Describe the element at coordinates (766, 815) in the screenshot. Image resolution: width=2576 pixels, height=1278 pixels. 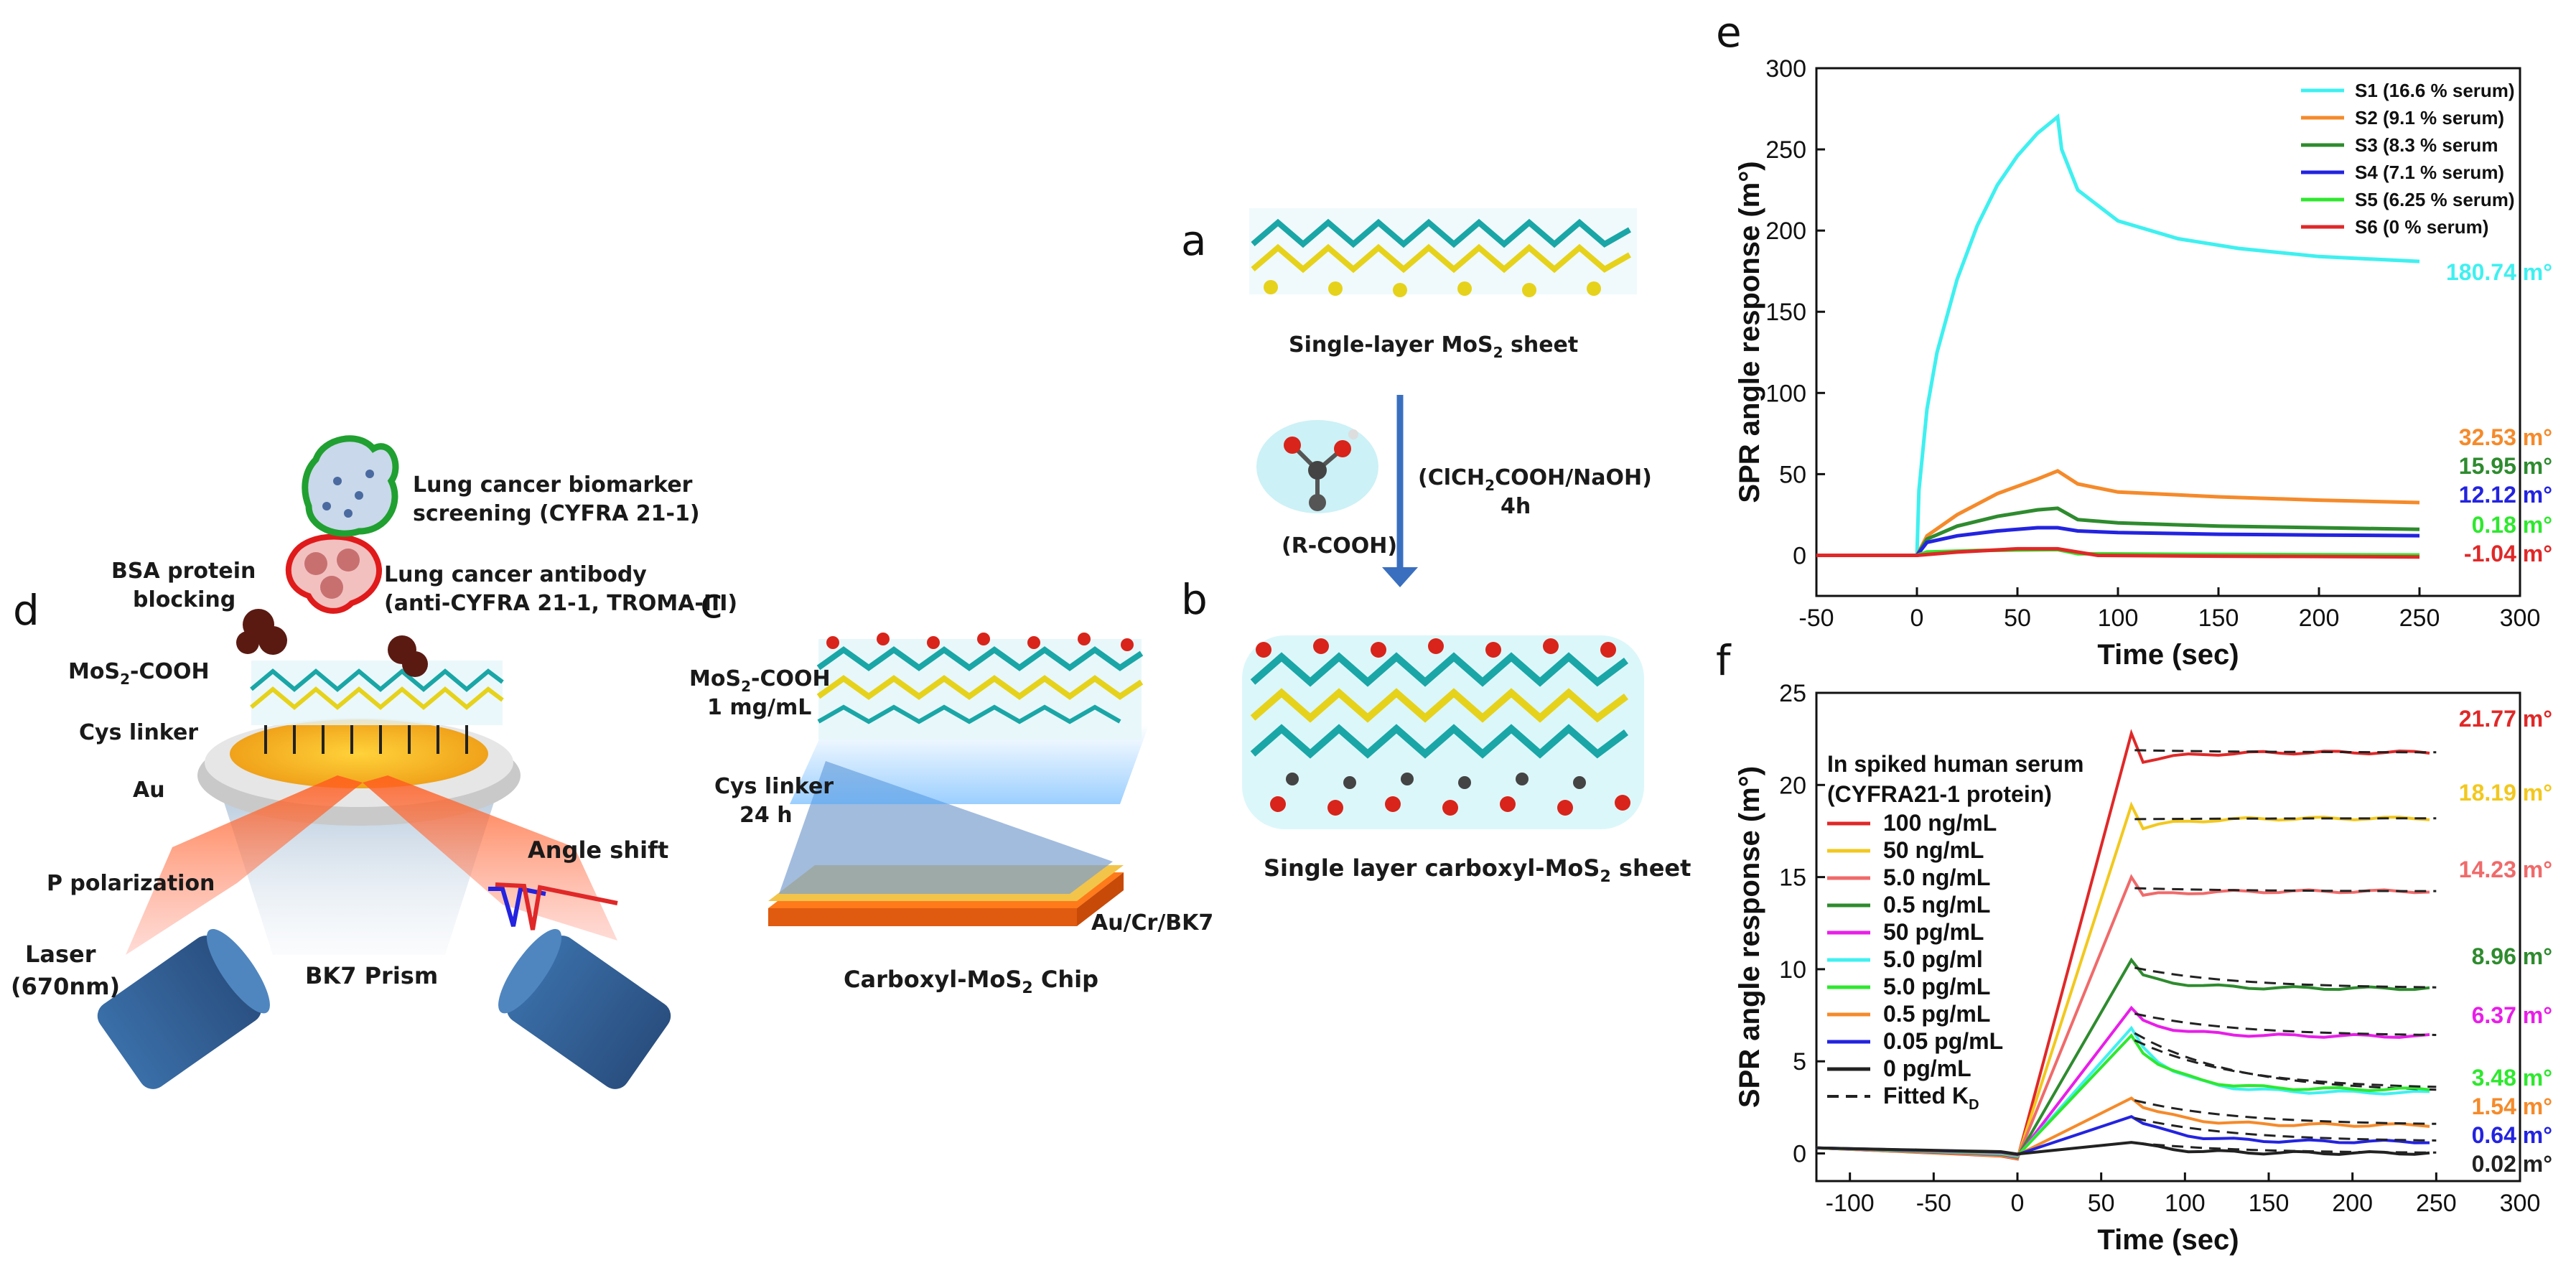
I see `chip-cys-time: 24 h` at that location.